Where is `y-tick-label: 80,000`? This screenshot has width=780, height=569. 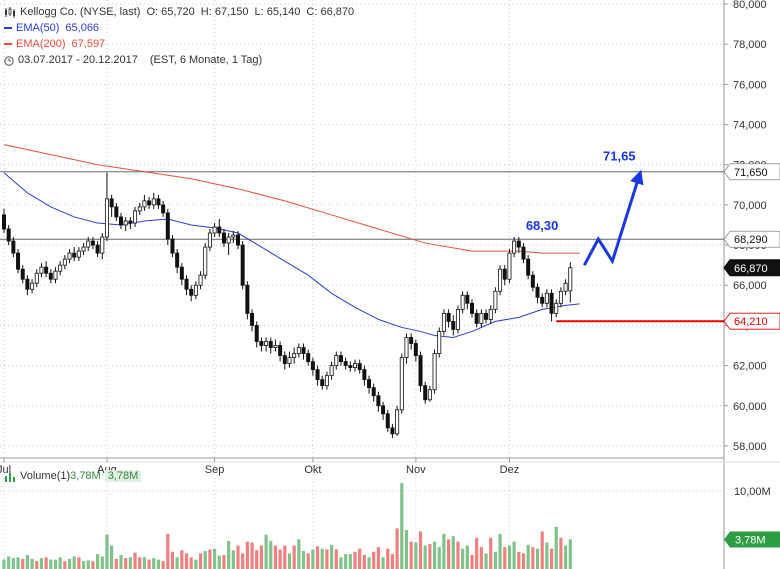 y-tick-label: 80,000 is located at coordinates (750, 5).